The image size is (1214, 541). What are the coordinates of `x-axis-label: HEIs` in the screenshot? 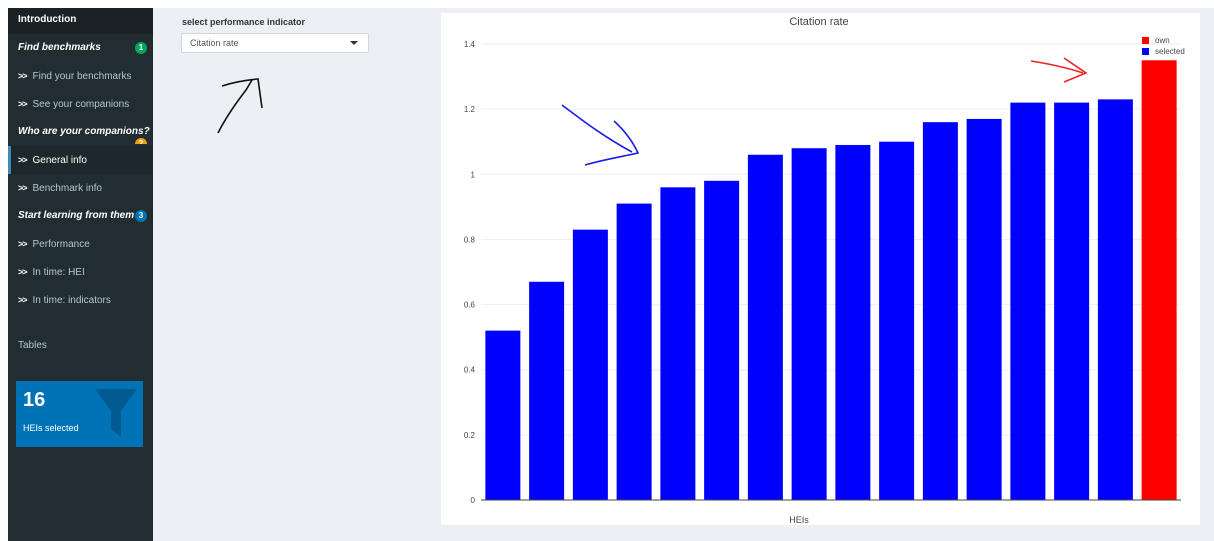 It's located at (799, 520).